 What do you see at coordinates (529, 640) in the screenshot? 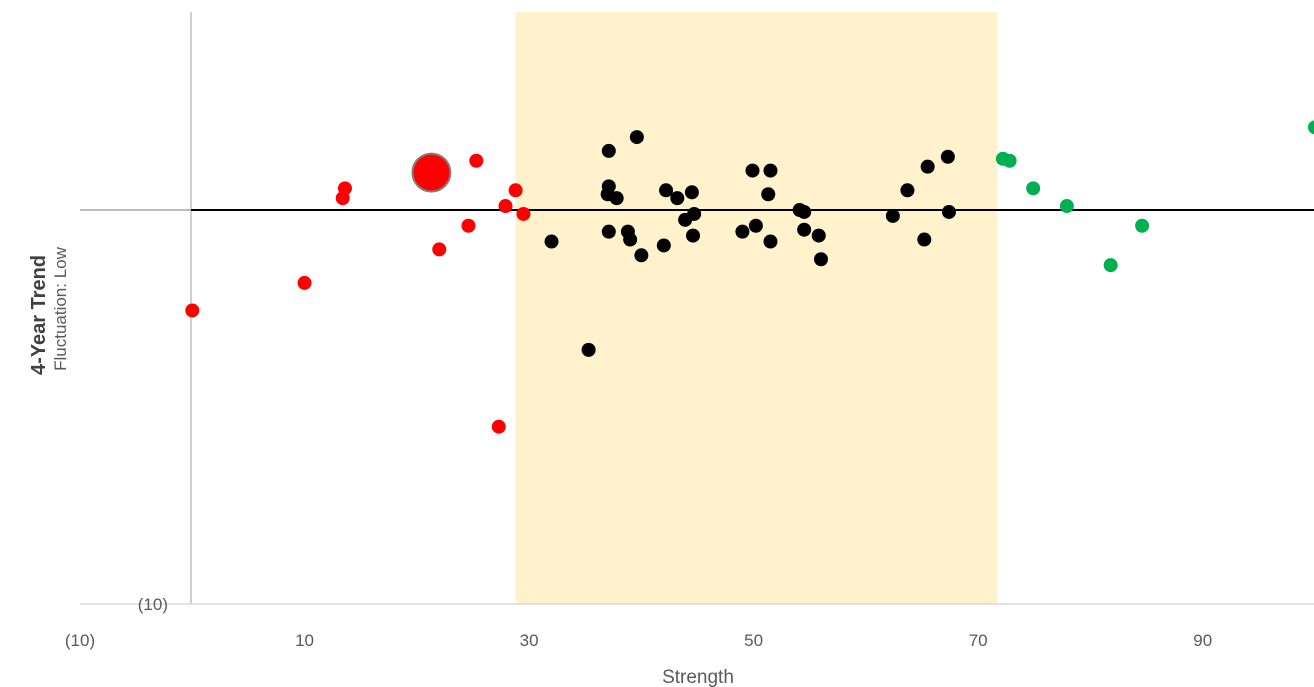
I see `x-tick-label: 30` at bounding box center [529, 640].